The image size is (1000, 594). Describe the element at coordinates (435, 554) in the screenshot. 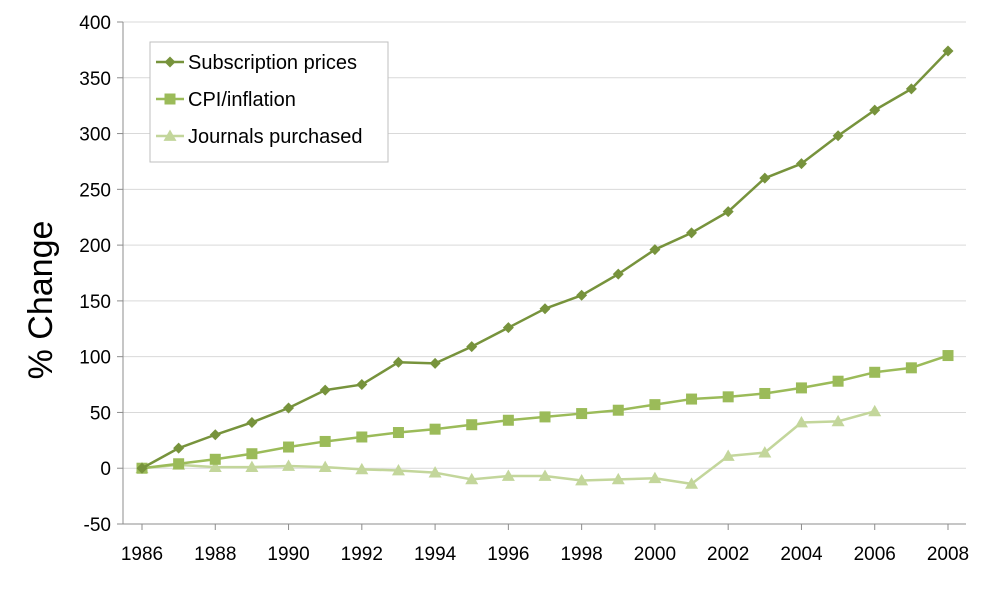

I see `x-tick-label: 1994` at that location.